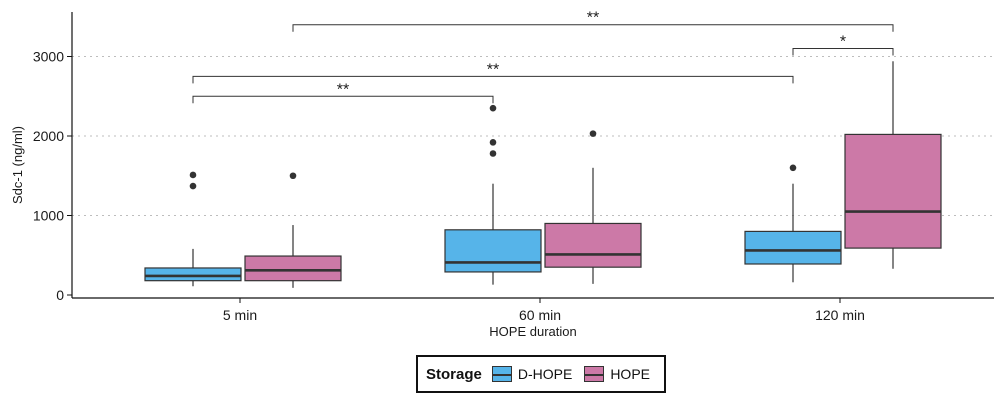 The height and width of the screenshot is (393, 998). What do you see at coordinates (48, 216) in the screenshot?
I see `y-tick-label: 1000` at bounding box center [48, 216].